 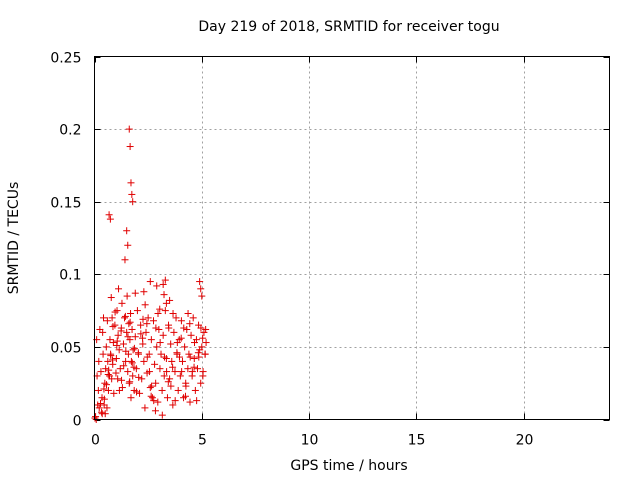 What do you see at coordinates (14, 238) in the screenshot?
I see `y-axis-label: SRMTID / TECUs` at bounding box center [14, 238].